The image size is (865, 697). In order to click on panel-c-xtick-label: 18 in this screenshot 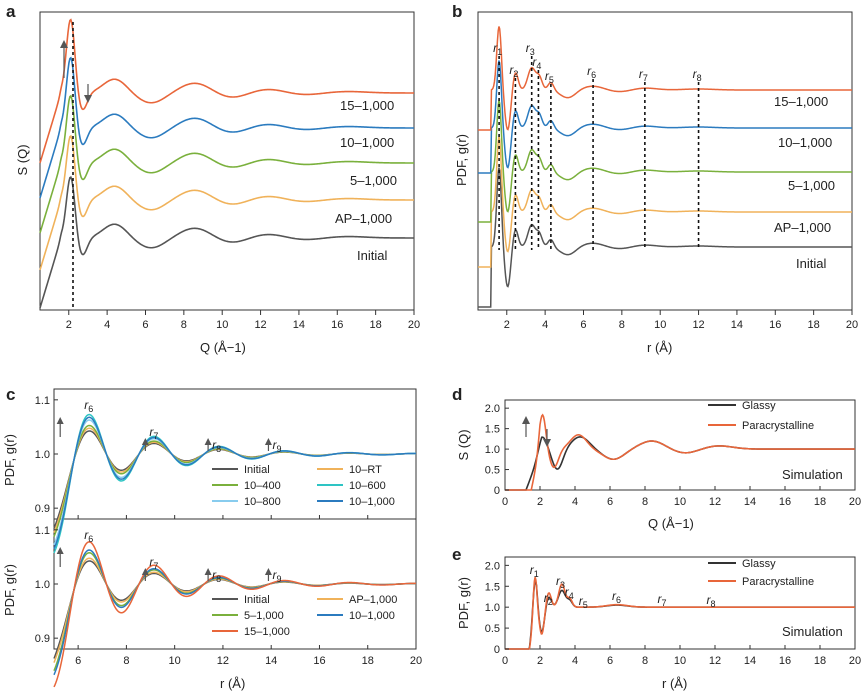, I will do `click(368, 661)`.